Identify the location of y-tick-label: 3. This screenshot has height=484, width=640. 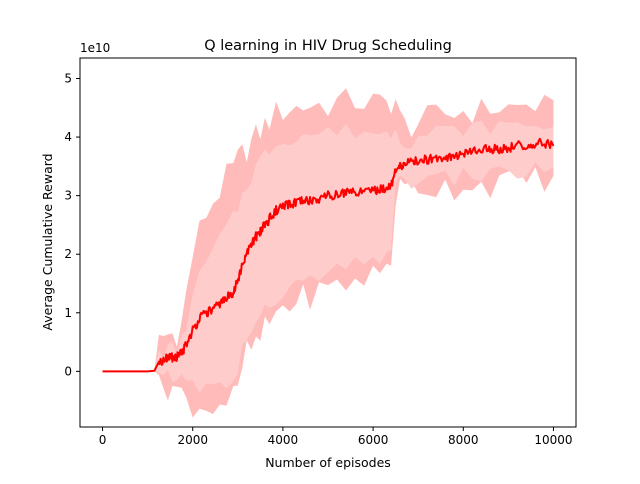
(68, 196).